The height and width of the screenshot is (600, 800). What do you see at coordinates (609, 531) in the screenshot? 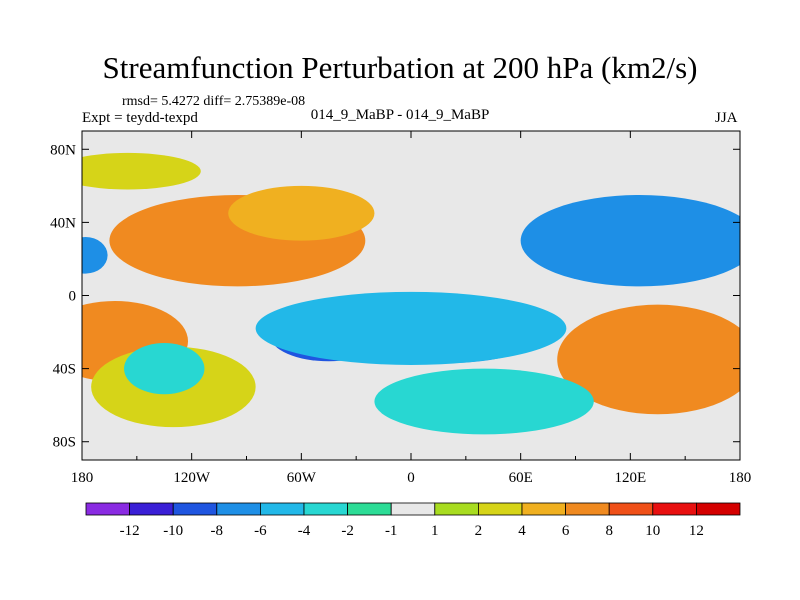
I see `colorbar-label-11: 8` at bounding box center [609, 531].